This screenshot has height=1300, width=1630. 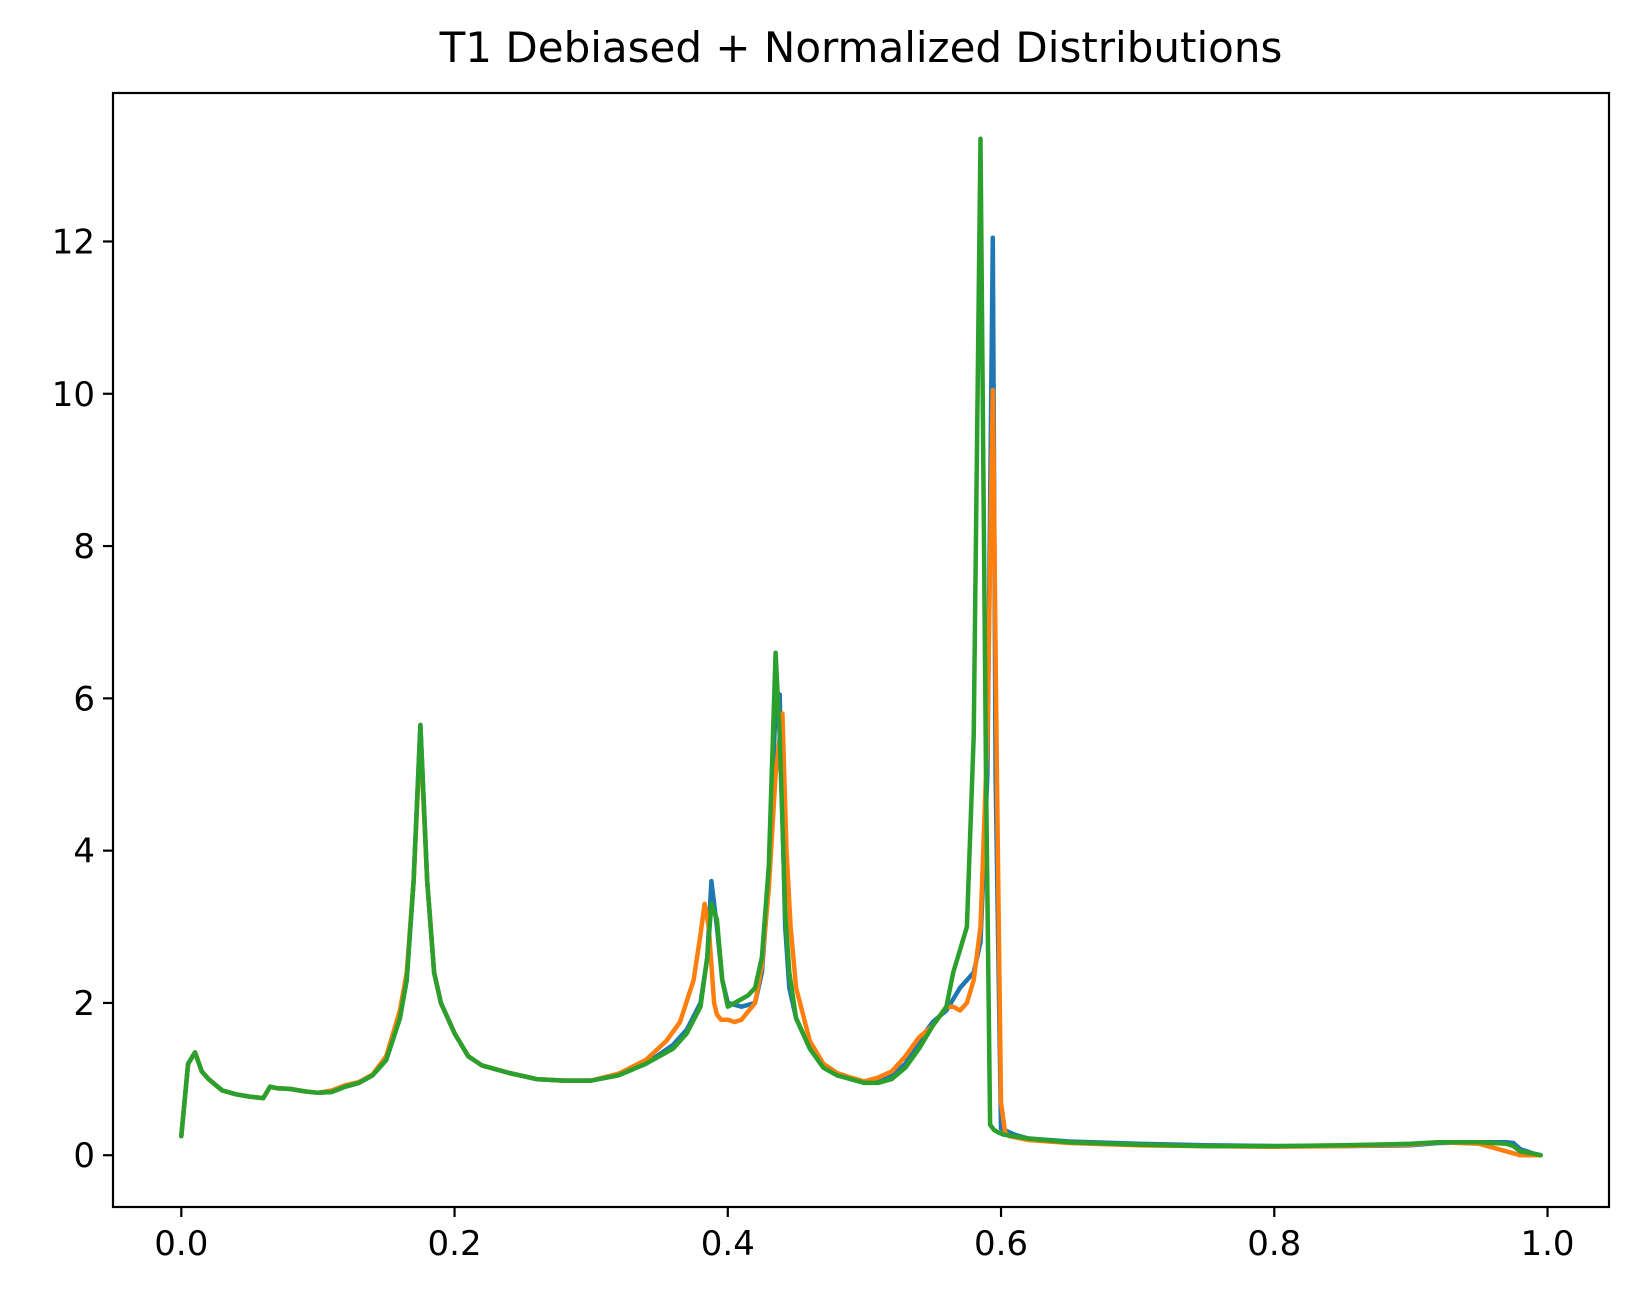 What do you see at coordinates (861, 47) in the screenshot?
I see `chart-title: T1 Debiased + Normalized Distributions` at bounding box center [861, 47].